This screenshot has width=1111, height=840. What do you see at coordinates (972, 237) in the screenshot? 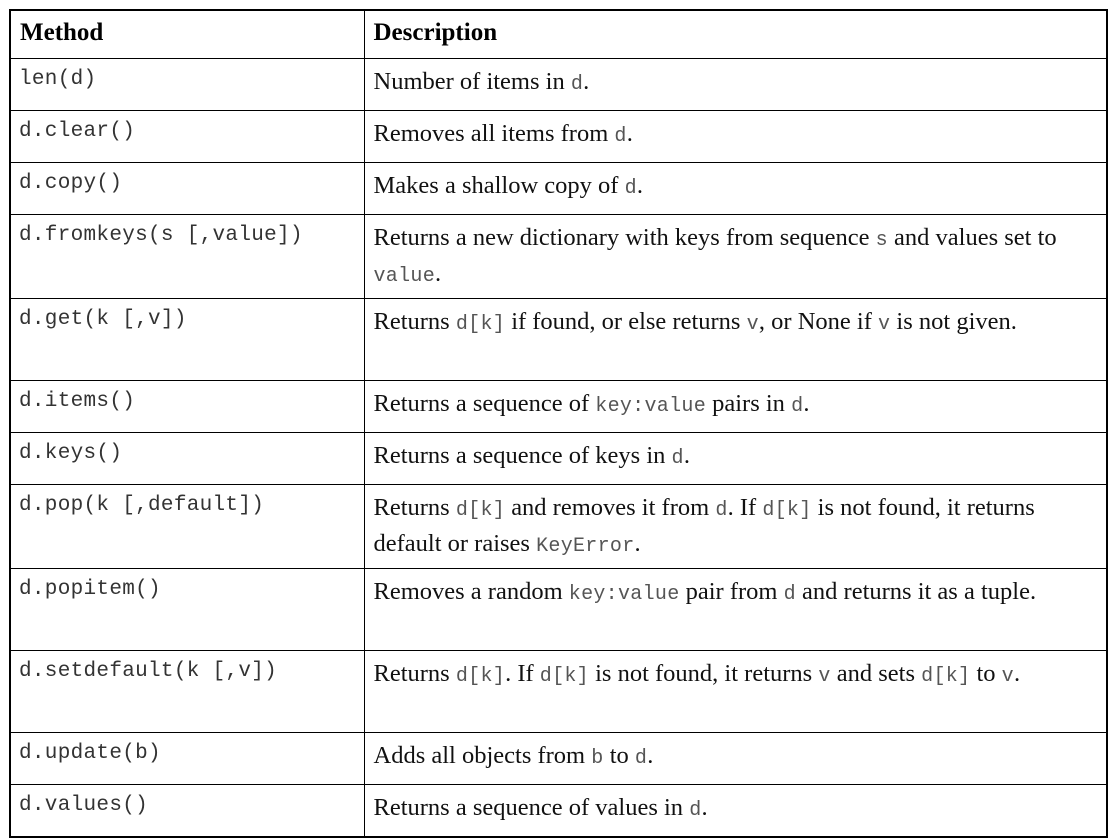
I see `description-text: and values set to` at bounding box center [972, 237].